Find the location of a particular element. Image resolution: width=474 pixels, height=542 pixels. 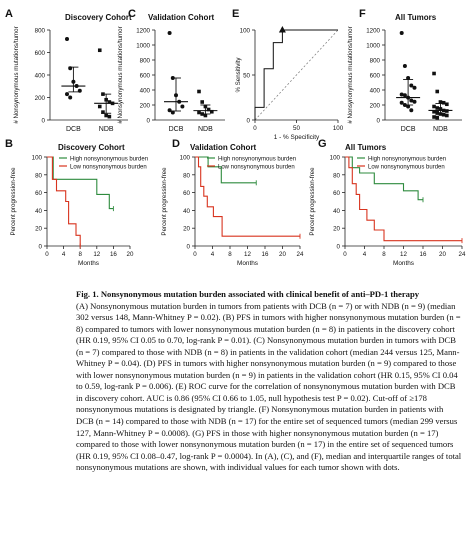

panel-title-B: Discovery Cohort is located at coordinates (91, 147).